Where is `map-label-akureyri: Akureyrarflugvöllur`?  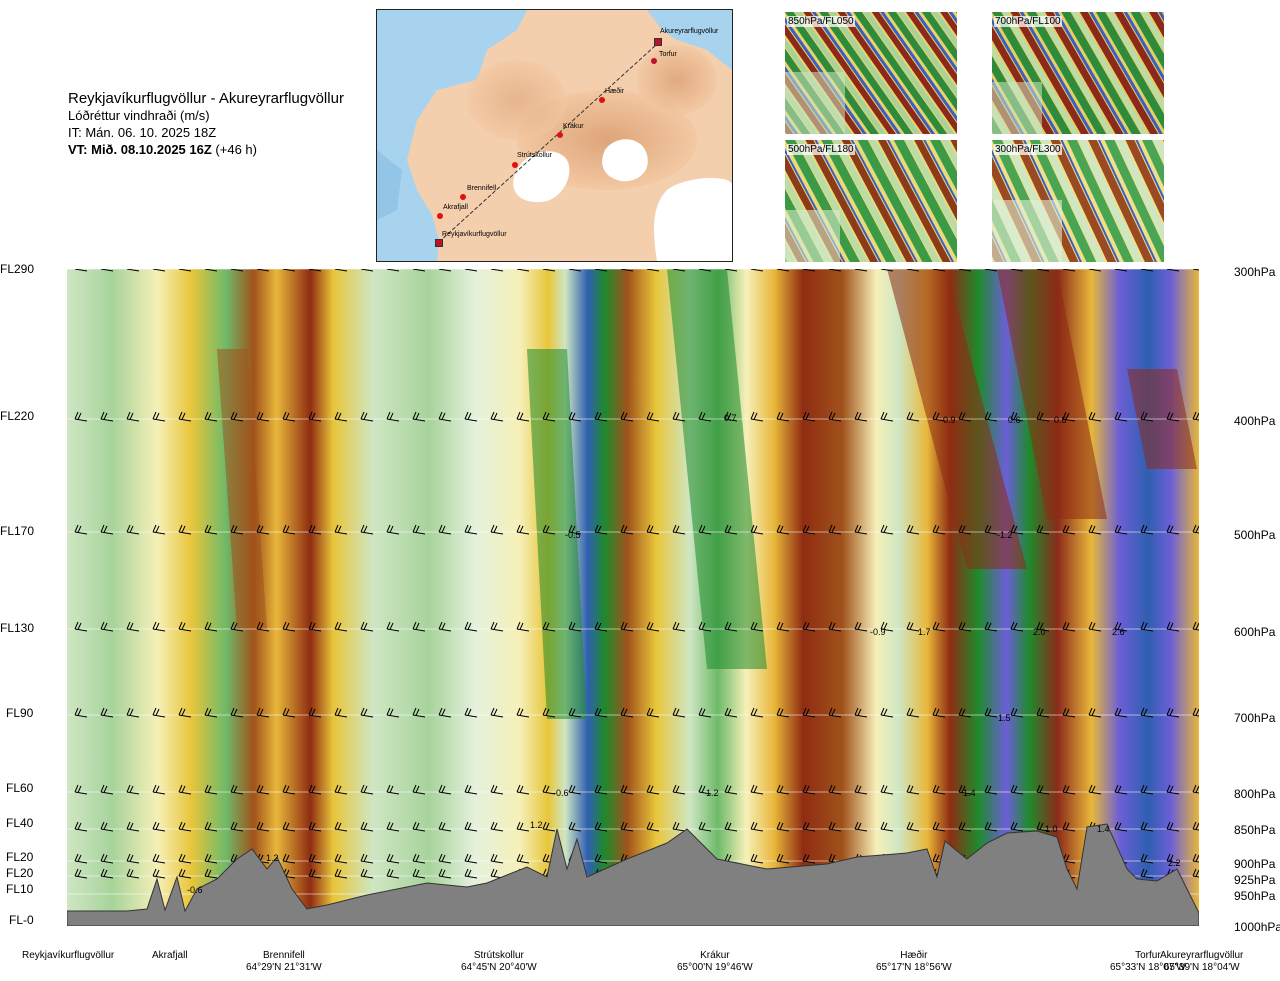
map-label-akureyri: Akureyrarflugvöllur is located at coordinates (689, 31).